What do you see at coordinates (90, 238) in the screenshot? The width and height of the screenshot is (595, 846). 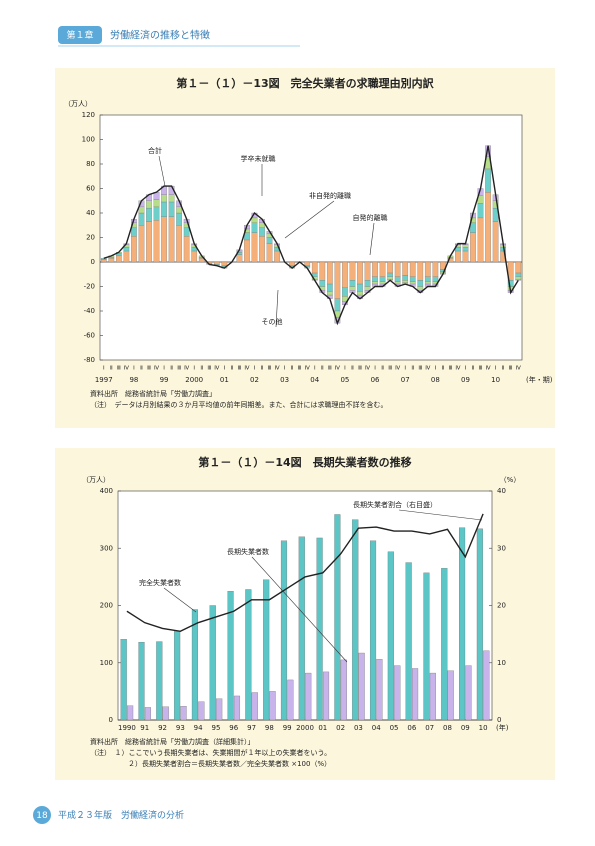 I see `y-tick-label: 20` at bounding box center [90, 238].